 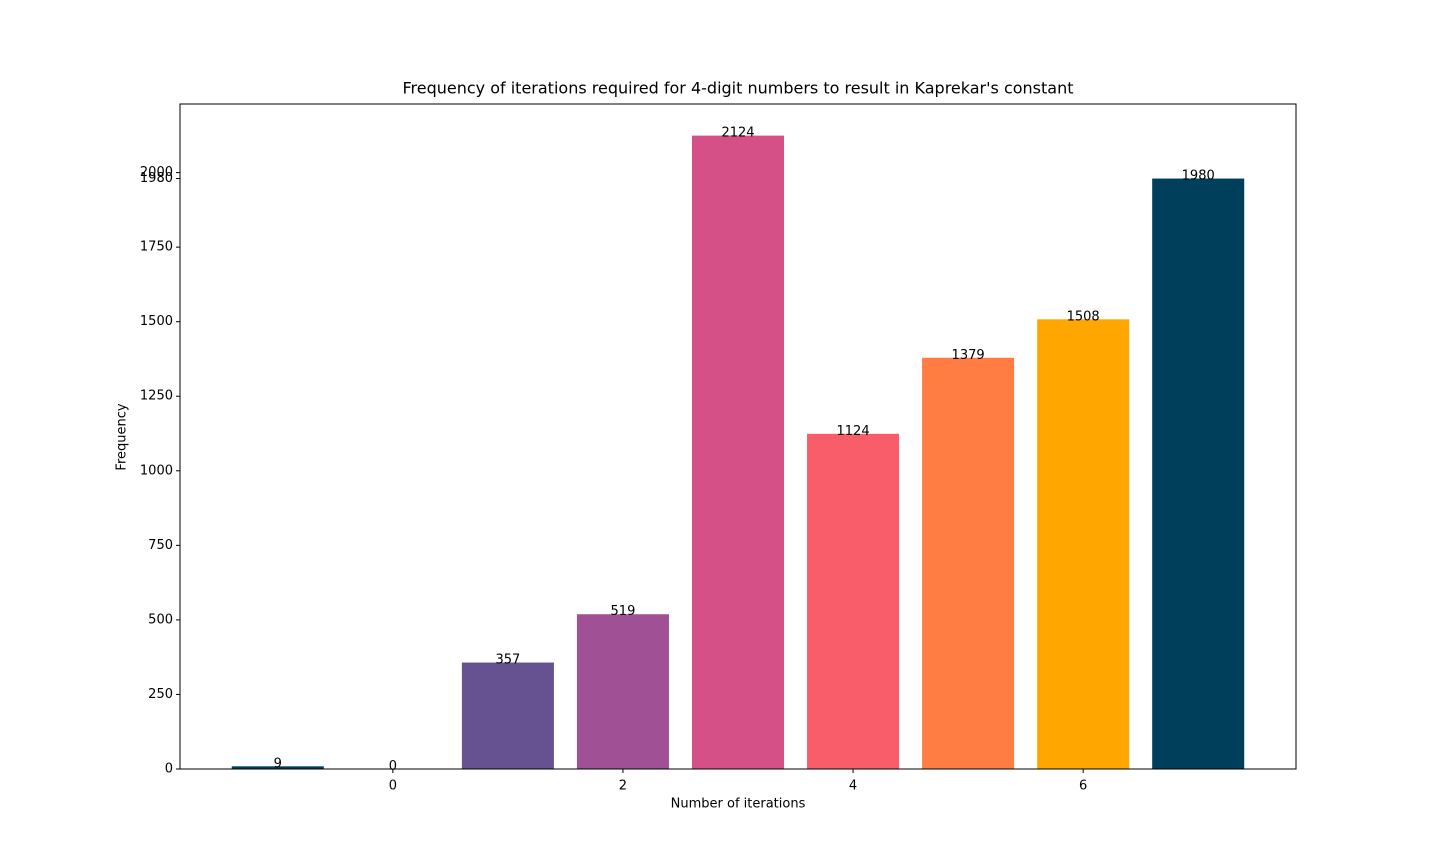 What do you see at coordinates (1083, 316) in the screenshot?
I see `data-label: 1508` at bounding box center [1083, 316].